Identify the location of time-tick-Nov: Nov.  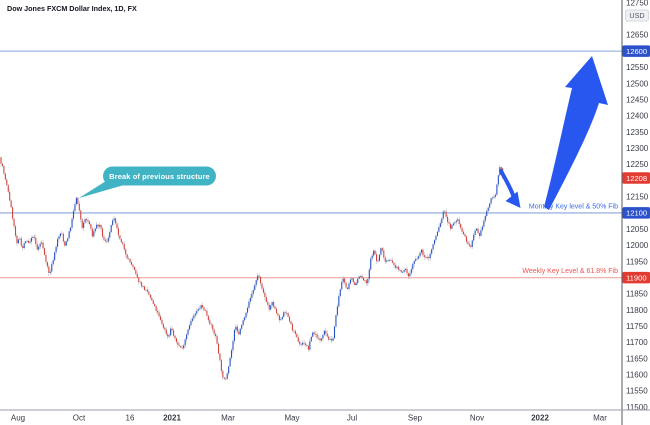
(477, 418).